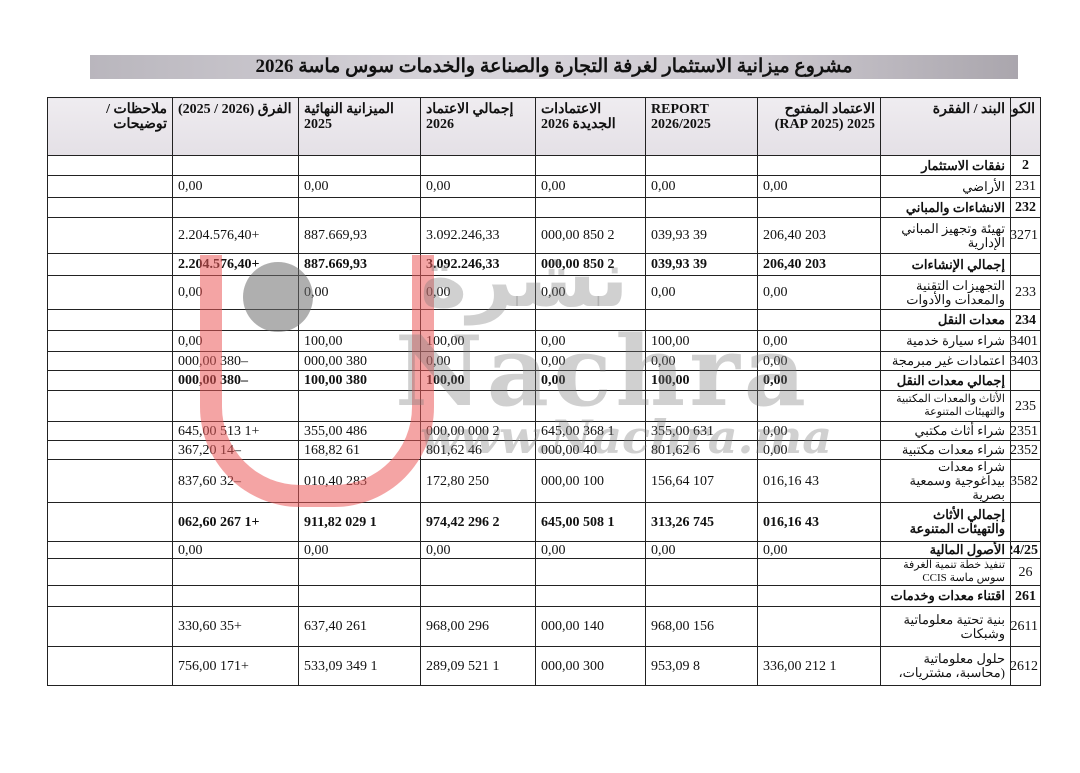  What do you see at coordinates (478, 450) in the screenshot?
I see `cell-total: 46 801,62` at bounding box center [478, 450].